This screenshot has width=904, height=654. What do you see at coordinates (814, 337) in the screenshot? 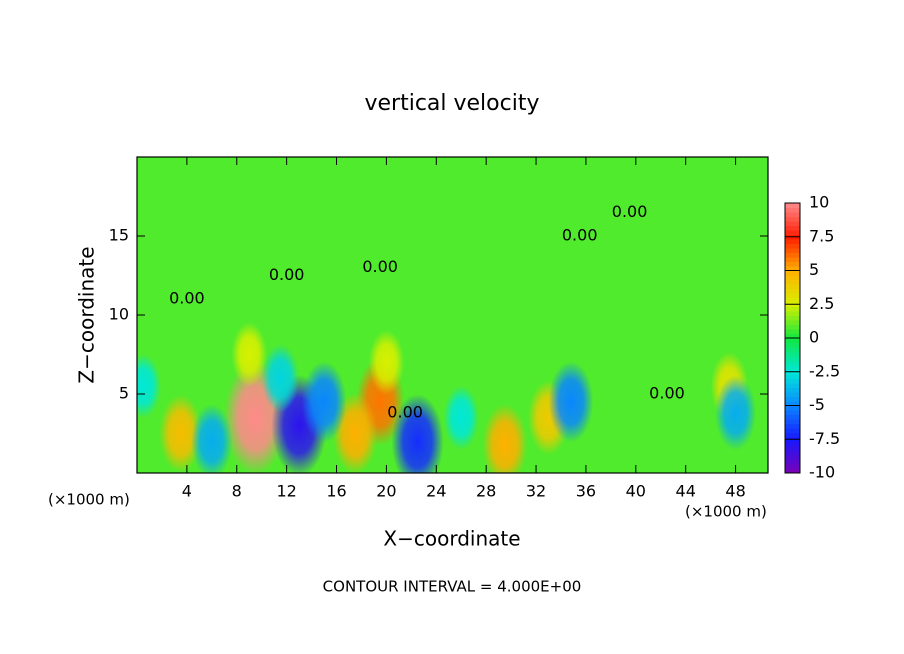
I see `colorbar-tick-label: 0` at bounding box center [814, 337].